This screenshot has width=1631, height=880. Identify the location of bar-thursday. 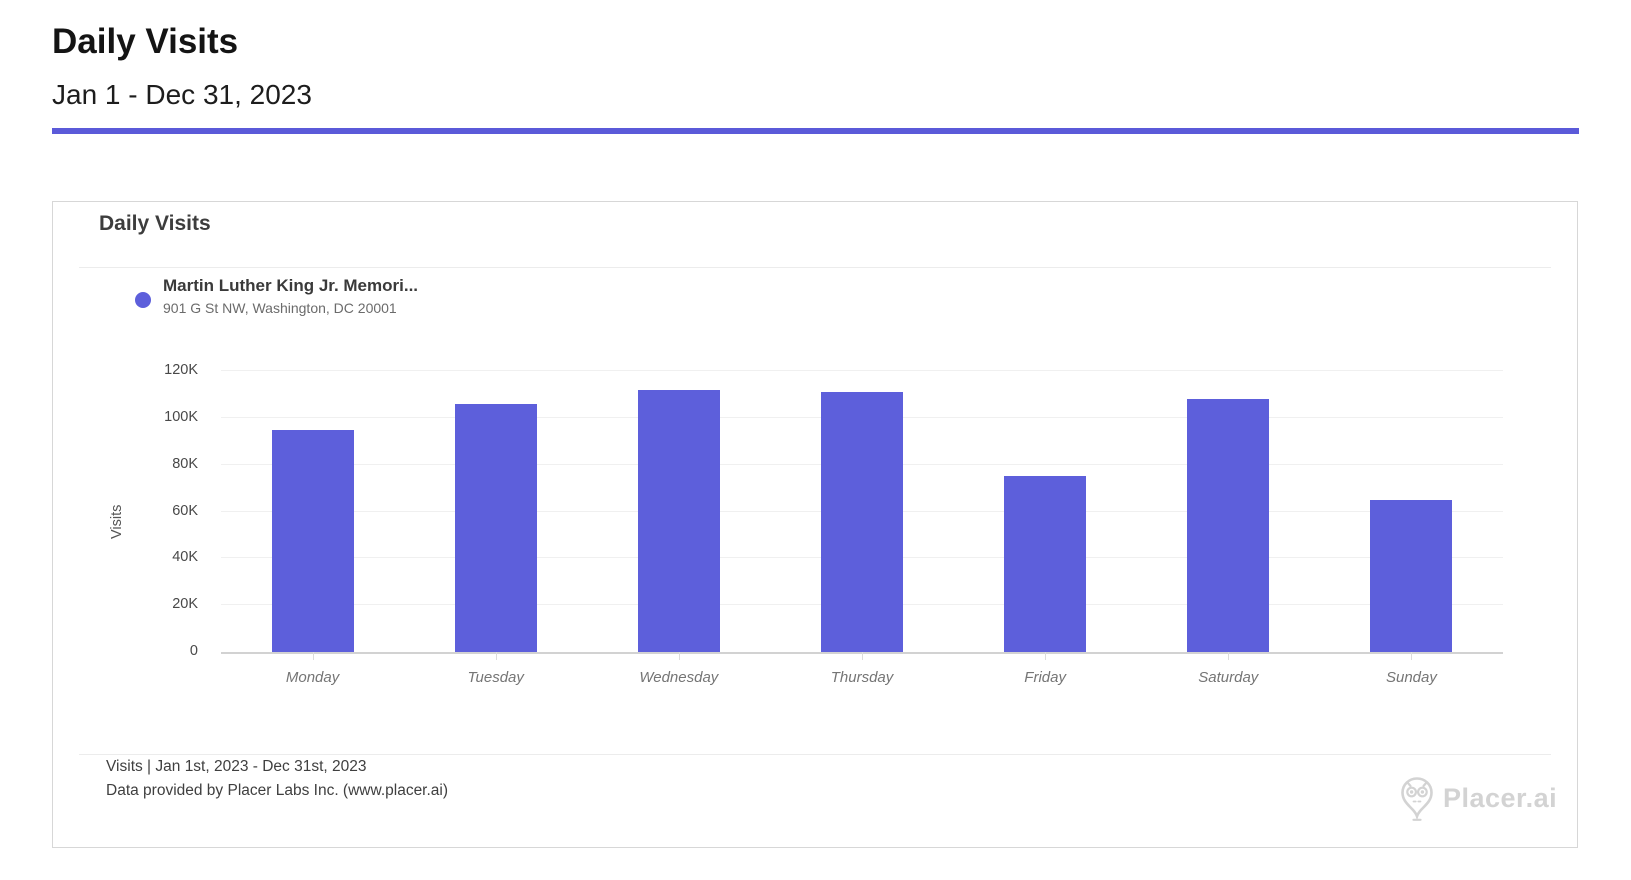
(862, 522).